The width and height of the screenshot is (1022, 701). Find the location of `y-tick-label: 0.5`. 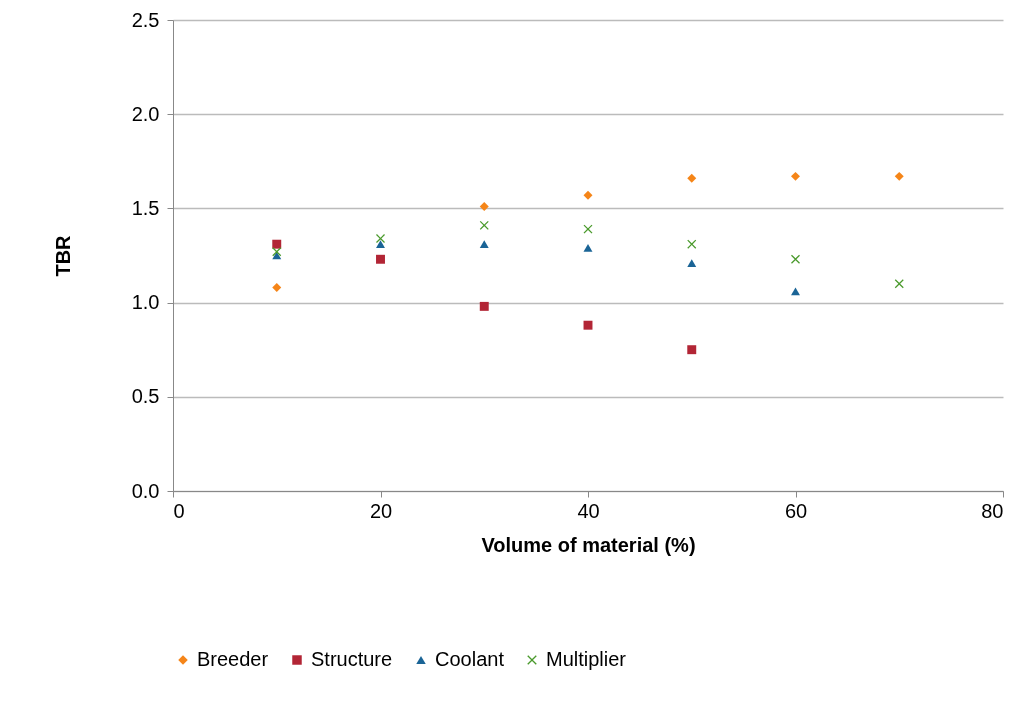

y-tick-label: 0.5 is located at coordinates (145, 396).